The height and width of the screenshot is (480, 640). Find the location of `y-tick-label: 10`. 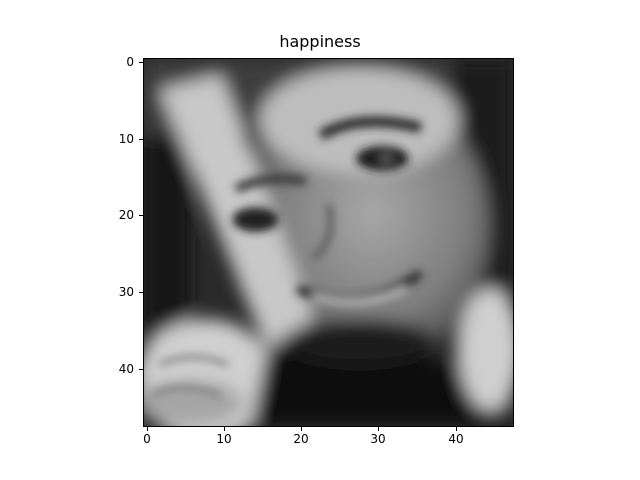

y-tick-label: 10 is located at coordinates (126, 139).